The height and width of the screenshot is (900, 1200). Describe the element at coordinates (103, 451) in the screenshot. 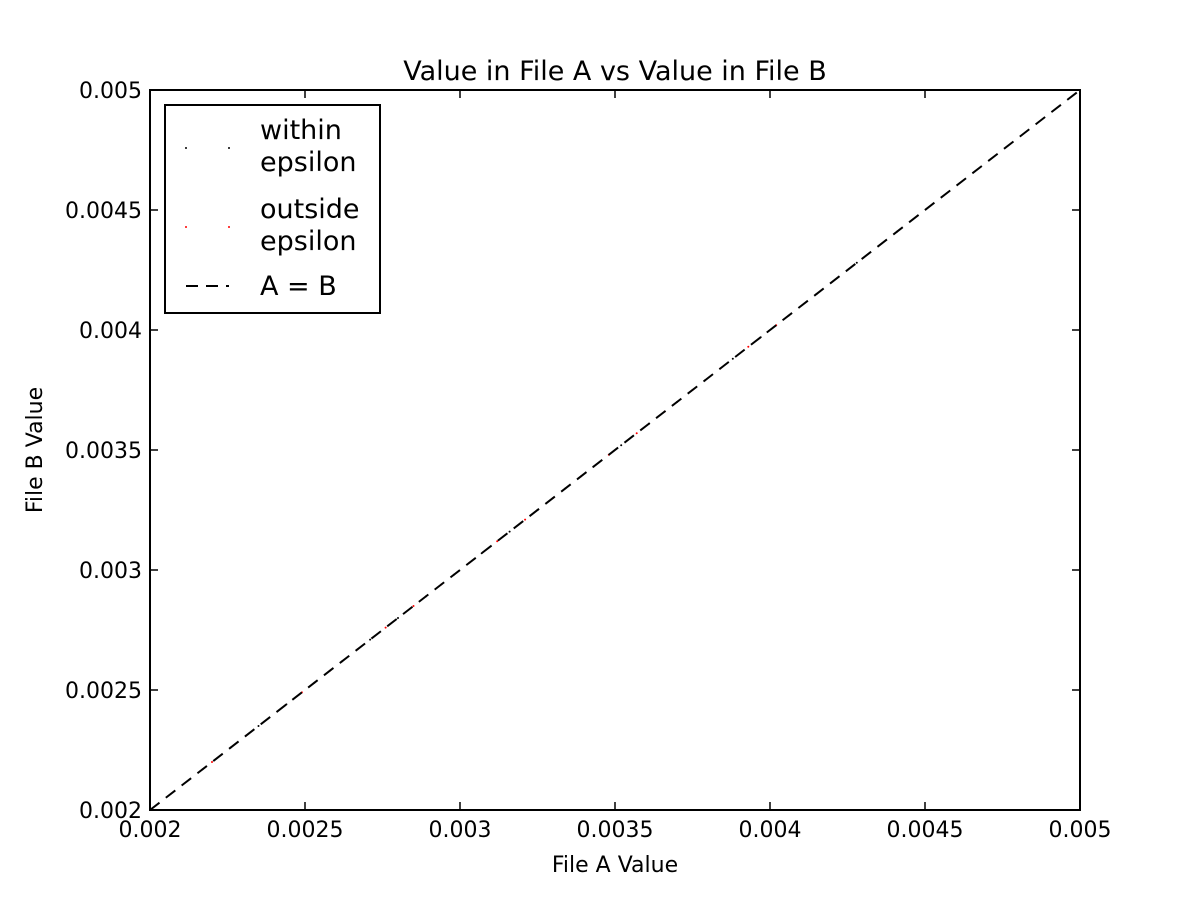

I see `y-tick-label: 0.0035` at that location.